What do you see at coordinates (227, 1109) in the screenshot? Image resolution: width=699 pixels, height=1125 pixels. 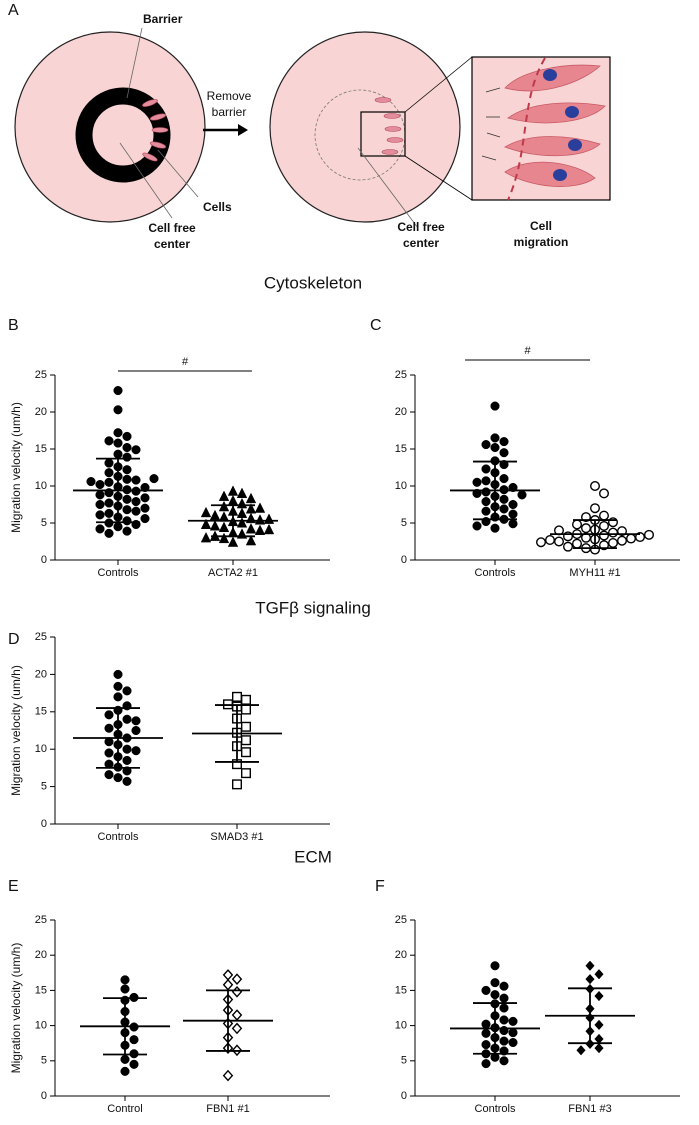 I see `x-tick-label: FBN1 #1` at bounding box center [227, 1109].